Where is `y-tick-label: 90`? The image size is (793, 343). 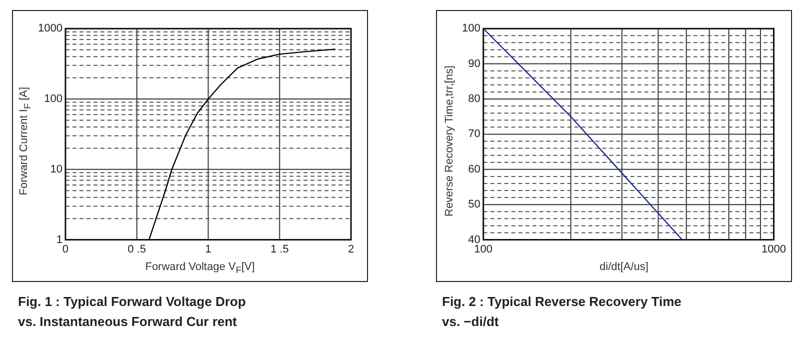
y-tick-label: 90 is located at coordinates (474, 64).